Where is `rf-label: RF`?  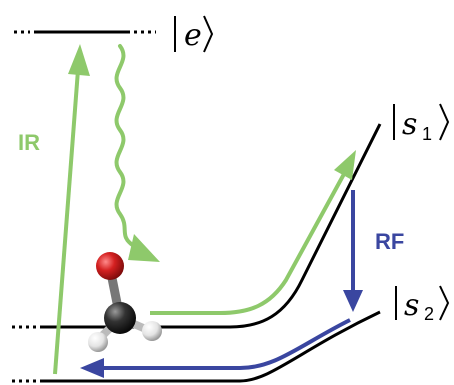
rf-label: RF is located at coordinates (389, 241).